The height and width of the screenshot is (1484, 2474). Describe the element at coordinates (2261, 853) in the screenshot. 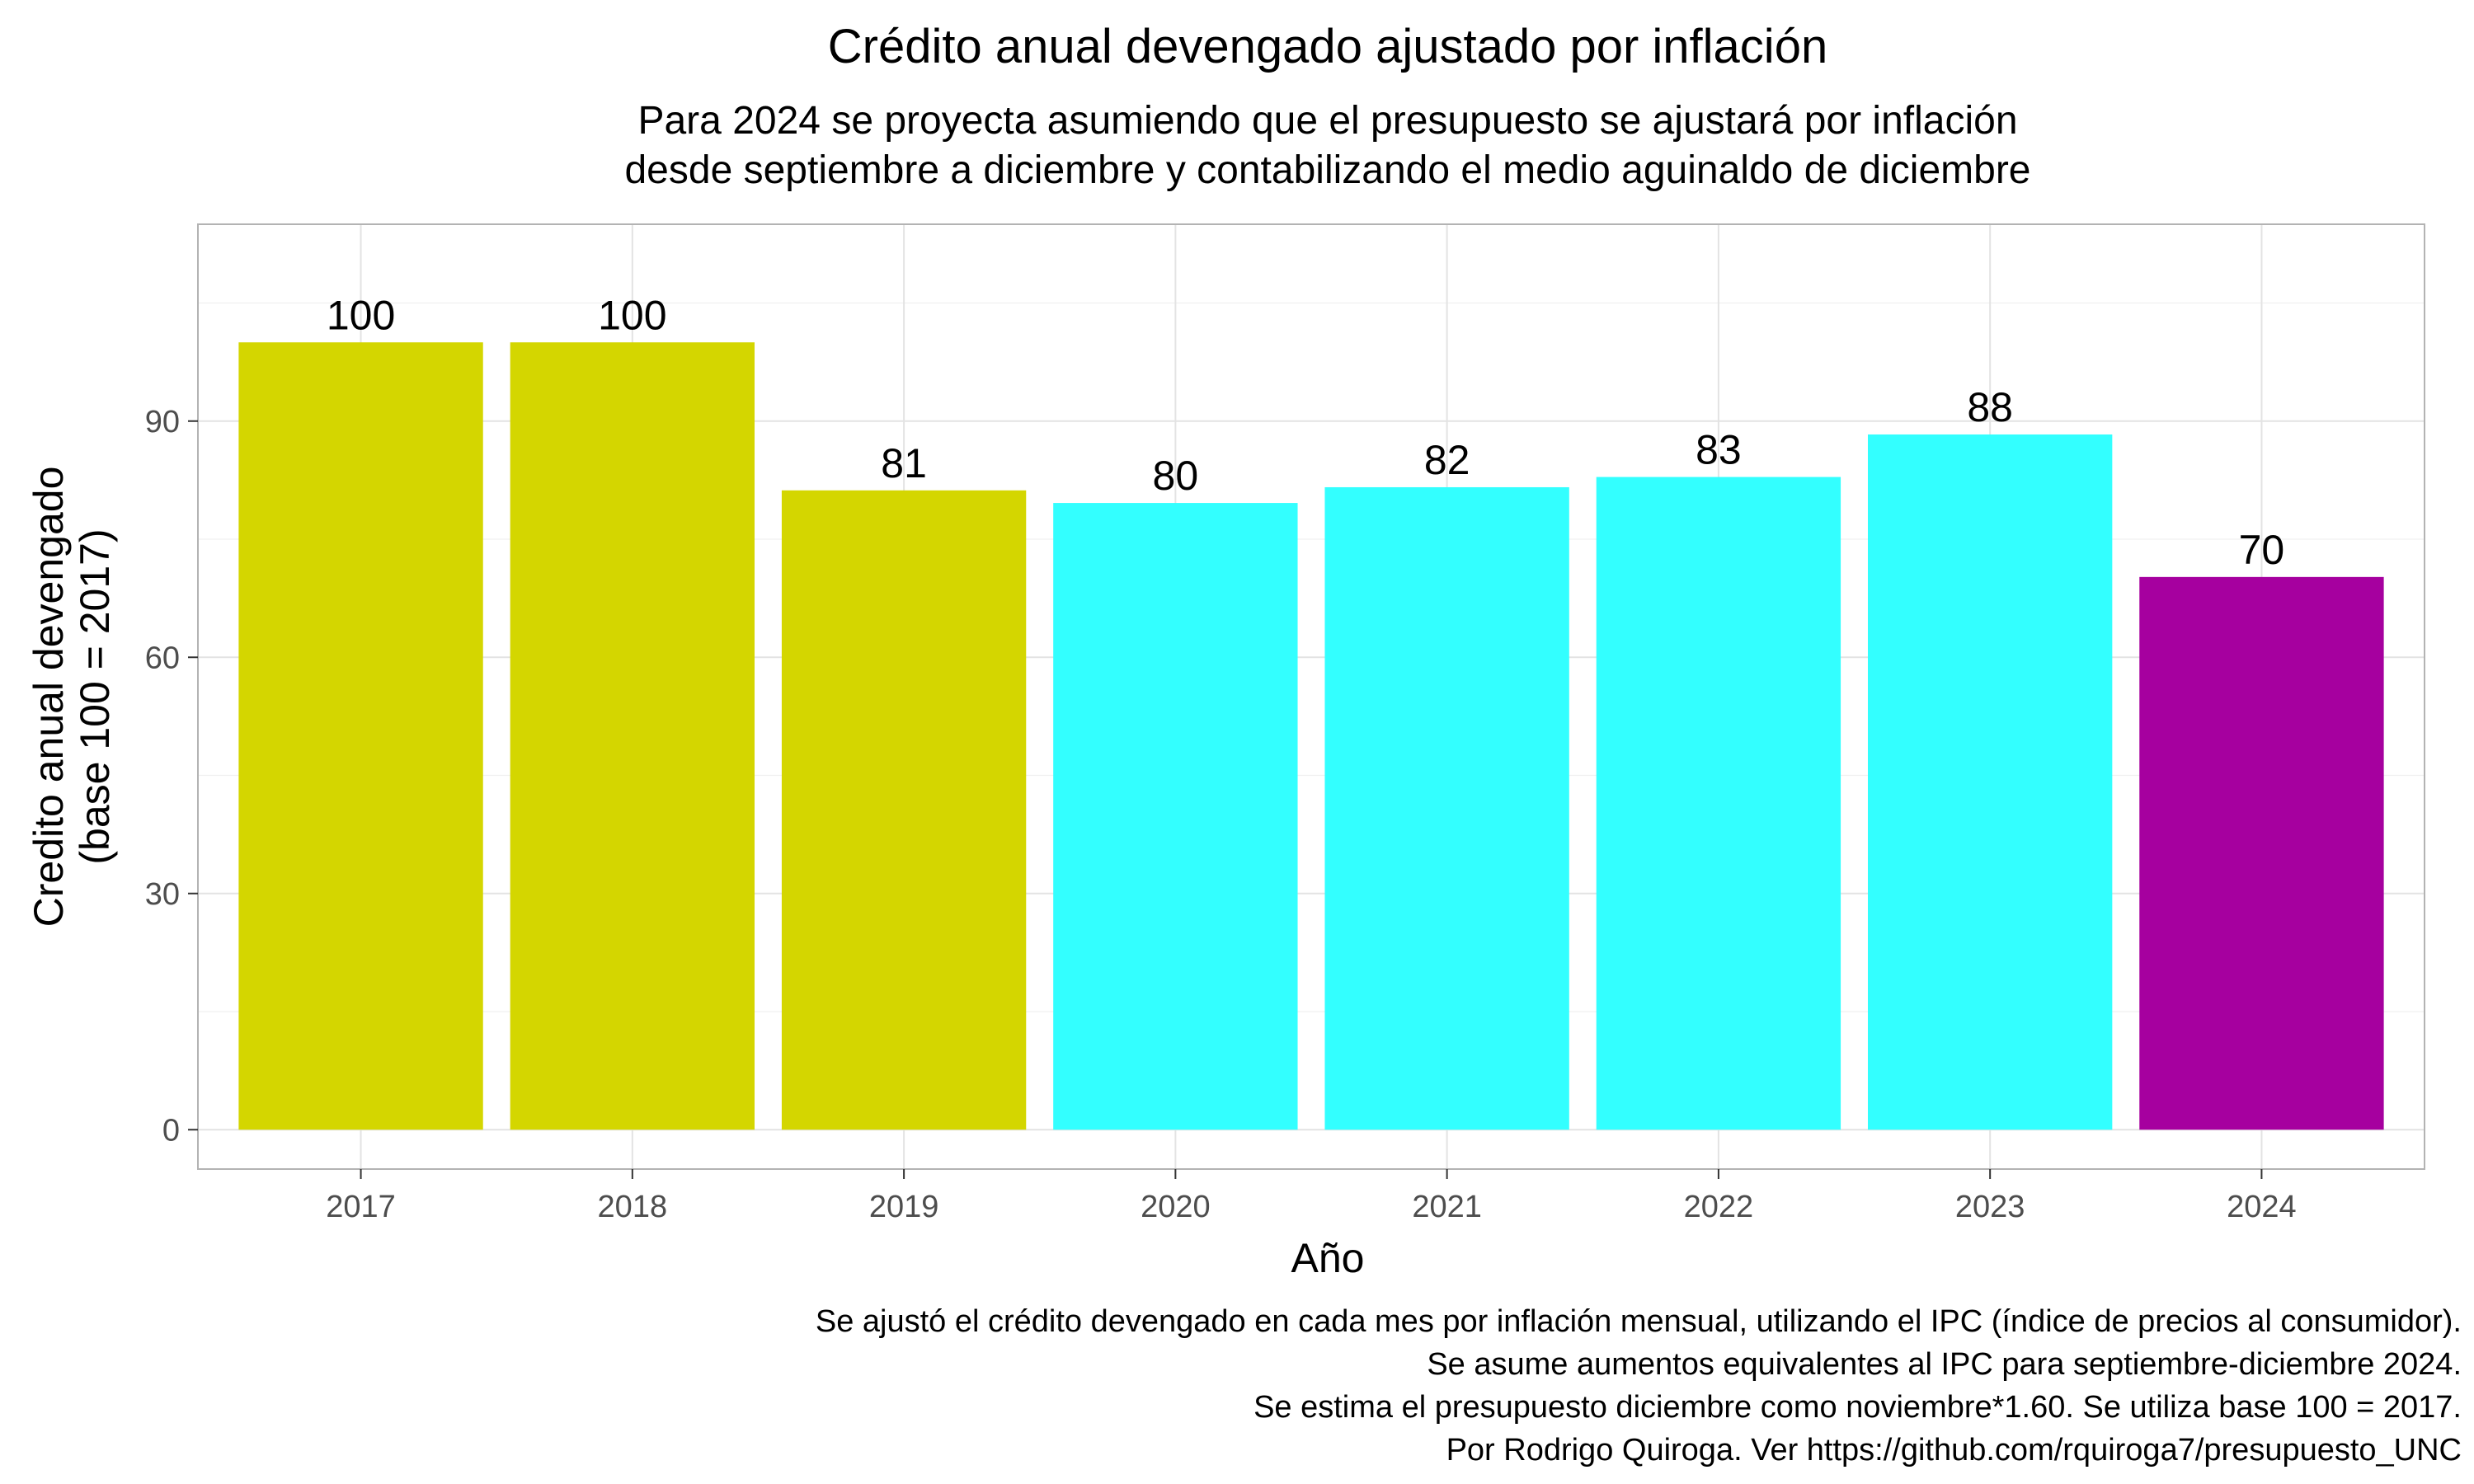

I see `bar-2024` at that location.